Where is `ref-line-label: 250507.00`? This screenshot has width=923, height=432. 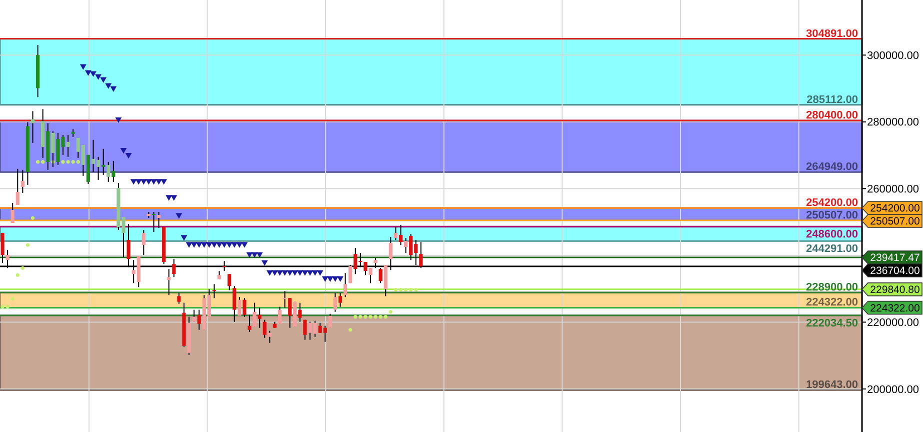
ref-line-label: 250507.00 is located at coordinates (895, 222).